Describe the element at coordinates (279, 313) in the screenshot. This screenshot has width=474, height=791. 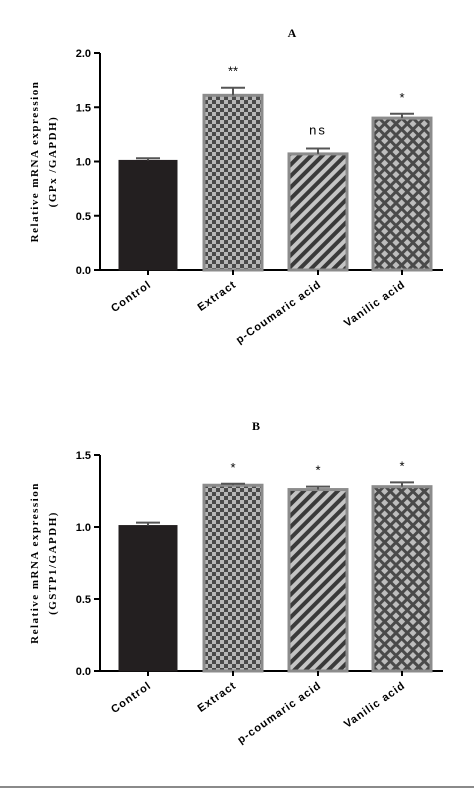
I see `category-label: p-Coumaric acid` at that location.